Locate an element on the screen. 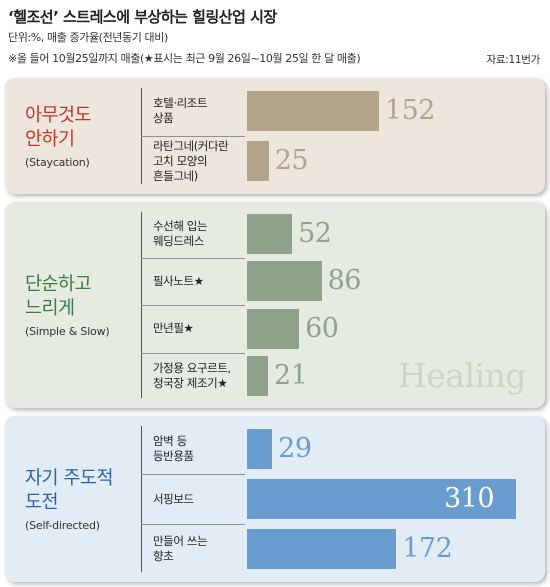  data-label: 310 is located at coordinates (469, 498).